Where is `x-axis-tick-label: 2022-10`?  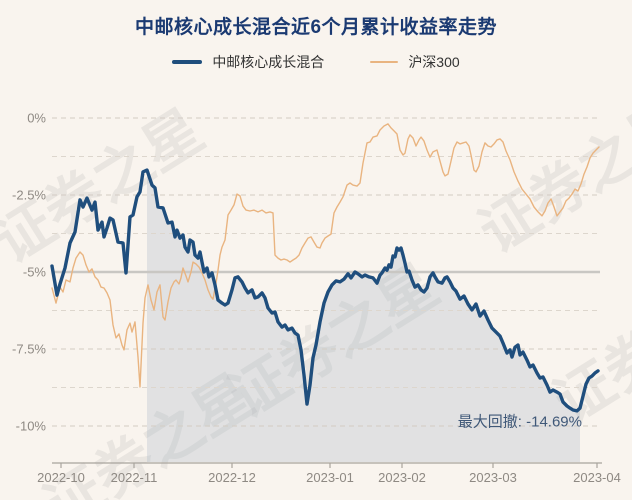
x-axis-tick-label: 2022-10 is located at coordinates (61, 477).